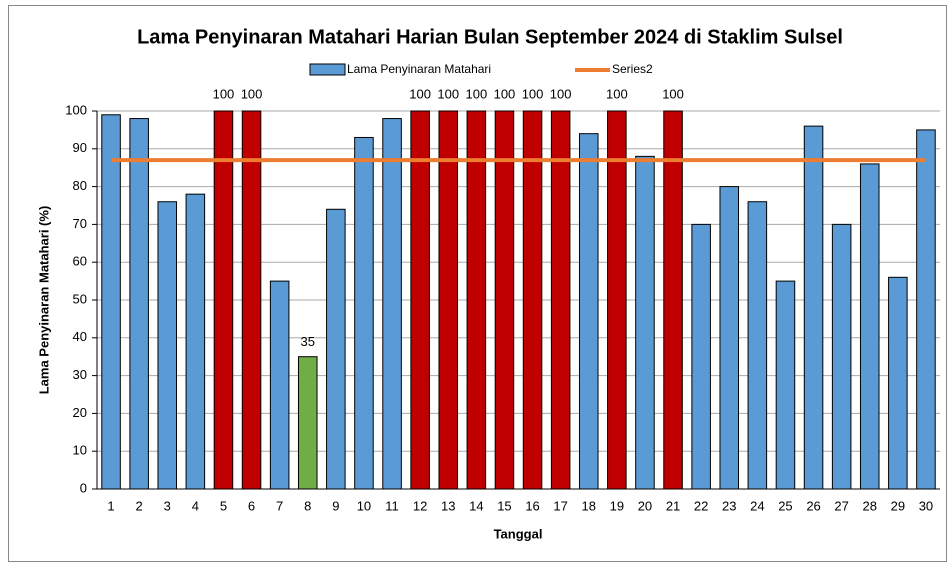 This screenshot has height=563, width=948. Describe the element at coordinates (419, 69) in the screenshot. I see `legend-label: Lama Penyinaran Matahari` at that location.